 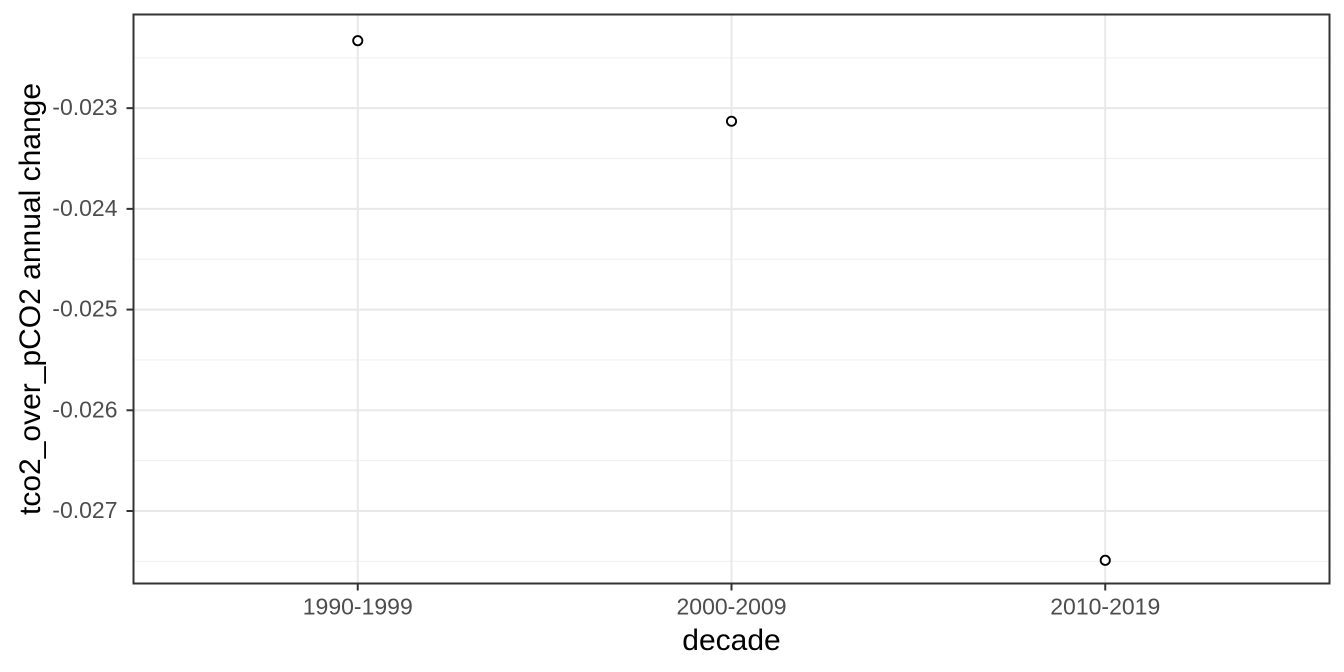 I want to click on y-tick-label: -0.024, so click(x=84, y=208).